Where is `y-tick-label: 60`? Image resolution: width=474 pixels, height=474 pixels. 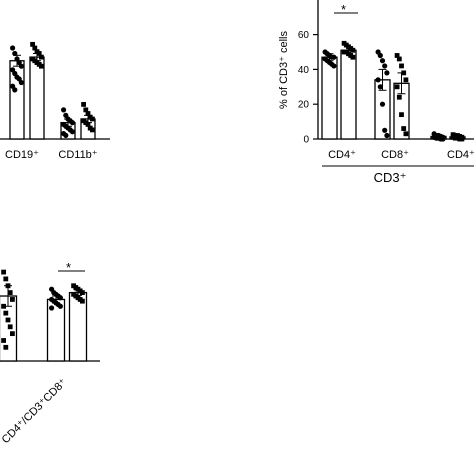
y-tick-label: 60 is located at coordinates (304, 35).